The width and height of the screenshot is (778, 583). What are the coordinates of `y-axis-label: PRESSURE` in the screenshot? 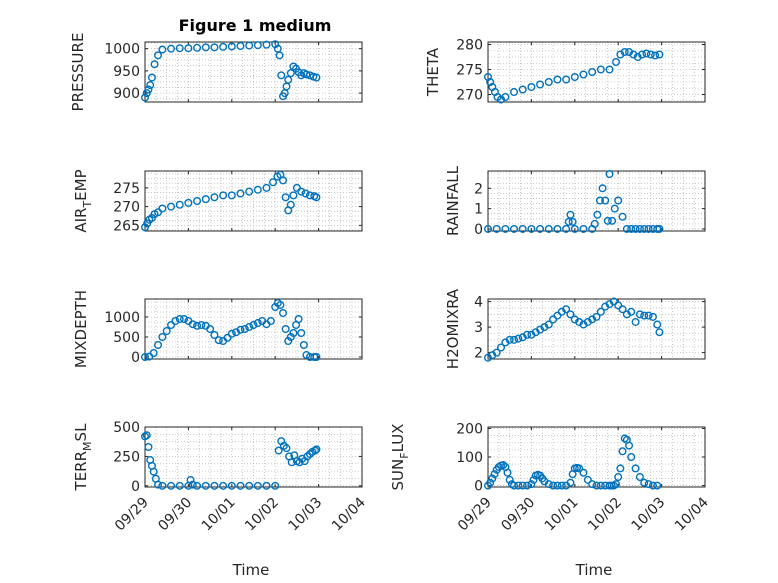 It's located at (78, 72).